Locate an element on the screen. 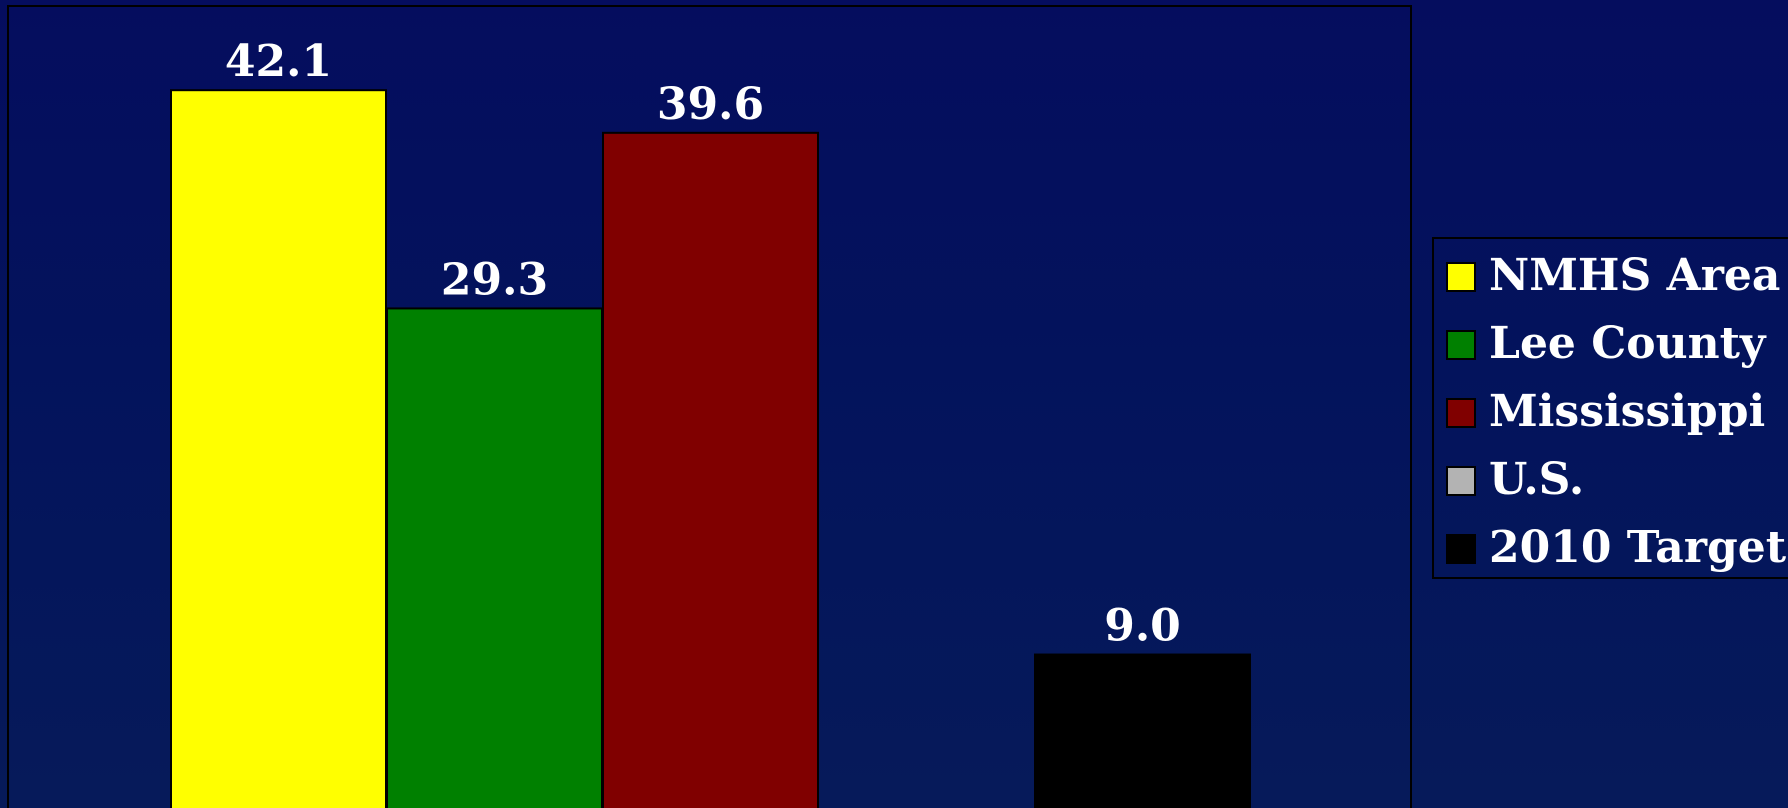 This screenshot has height=808, width=1788. value-label: 39.6 is located at coordinates (710, 104).